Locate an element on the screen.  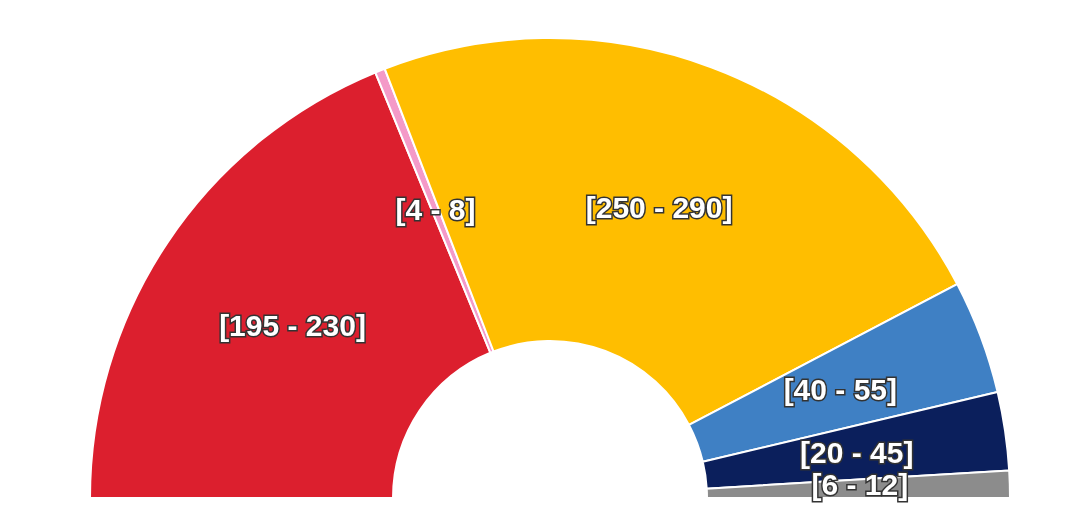
data-label: [250 - 290] is located at coordinates (659, 208).